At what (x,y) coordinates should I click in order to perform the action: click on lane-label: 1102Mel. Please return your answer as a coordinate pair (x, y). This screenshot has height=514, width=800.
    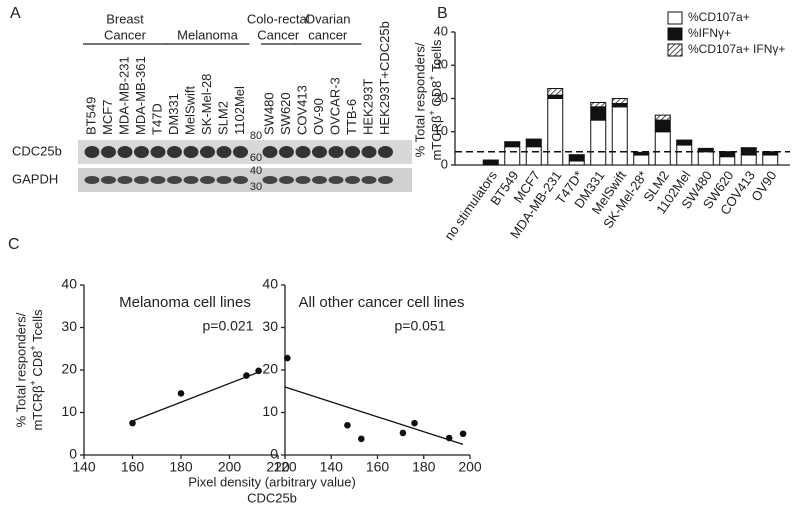
    Looking at the image, I should click on (239, 110).